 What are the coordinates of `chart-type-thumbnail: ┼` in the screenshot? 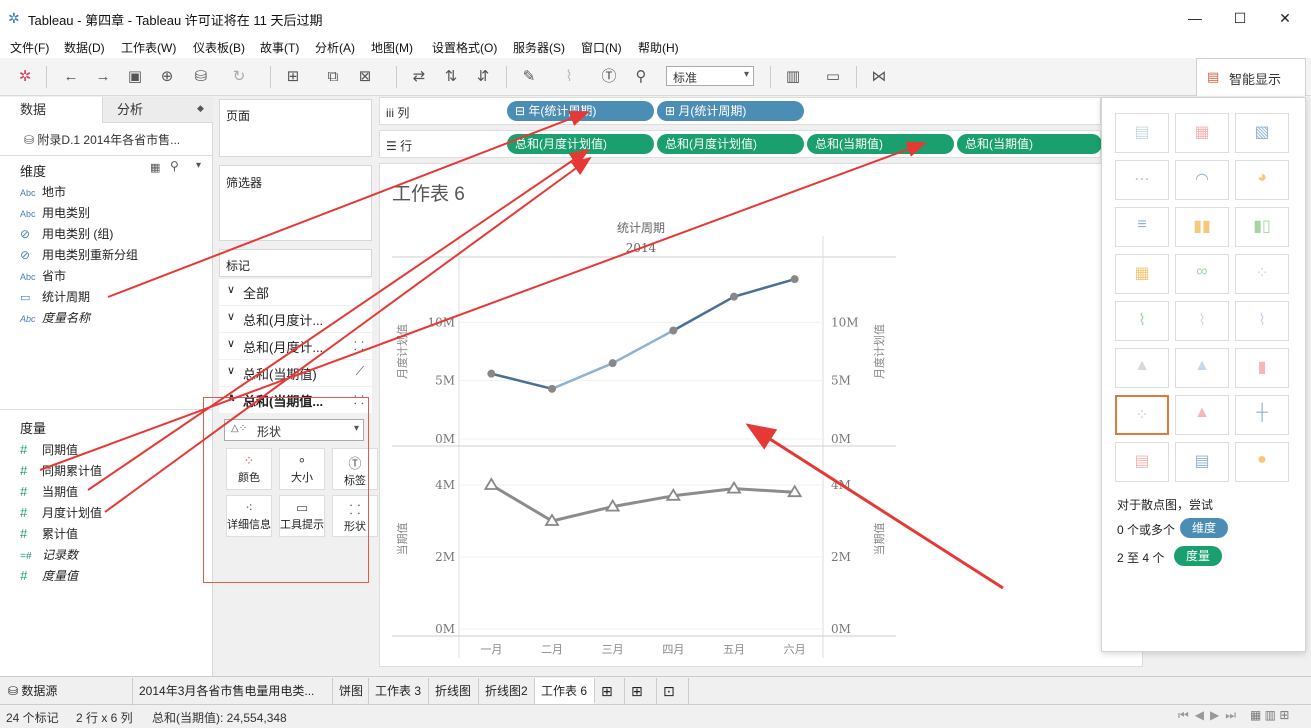 It's located at (1262, 415).